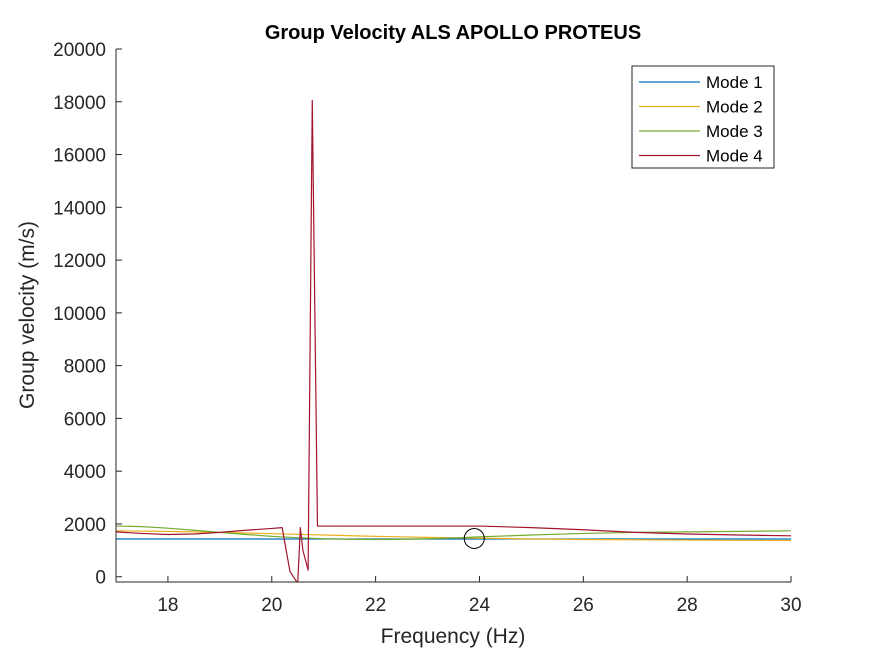  I want to click on x-tick-label: 20, so click(271, 605).